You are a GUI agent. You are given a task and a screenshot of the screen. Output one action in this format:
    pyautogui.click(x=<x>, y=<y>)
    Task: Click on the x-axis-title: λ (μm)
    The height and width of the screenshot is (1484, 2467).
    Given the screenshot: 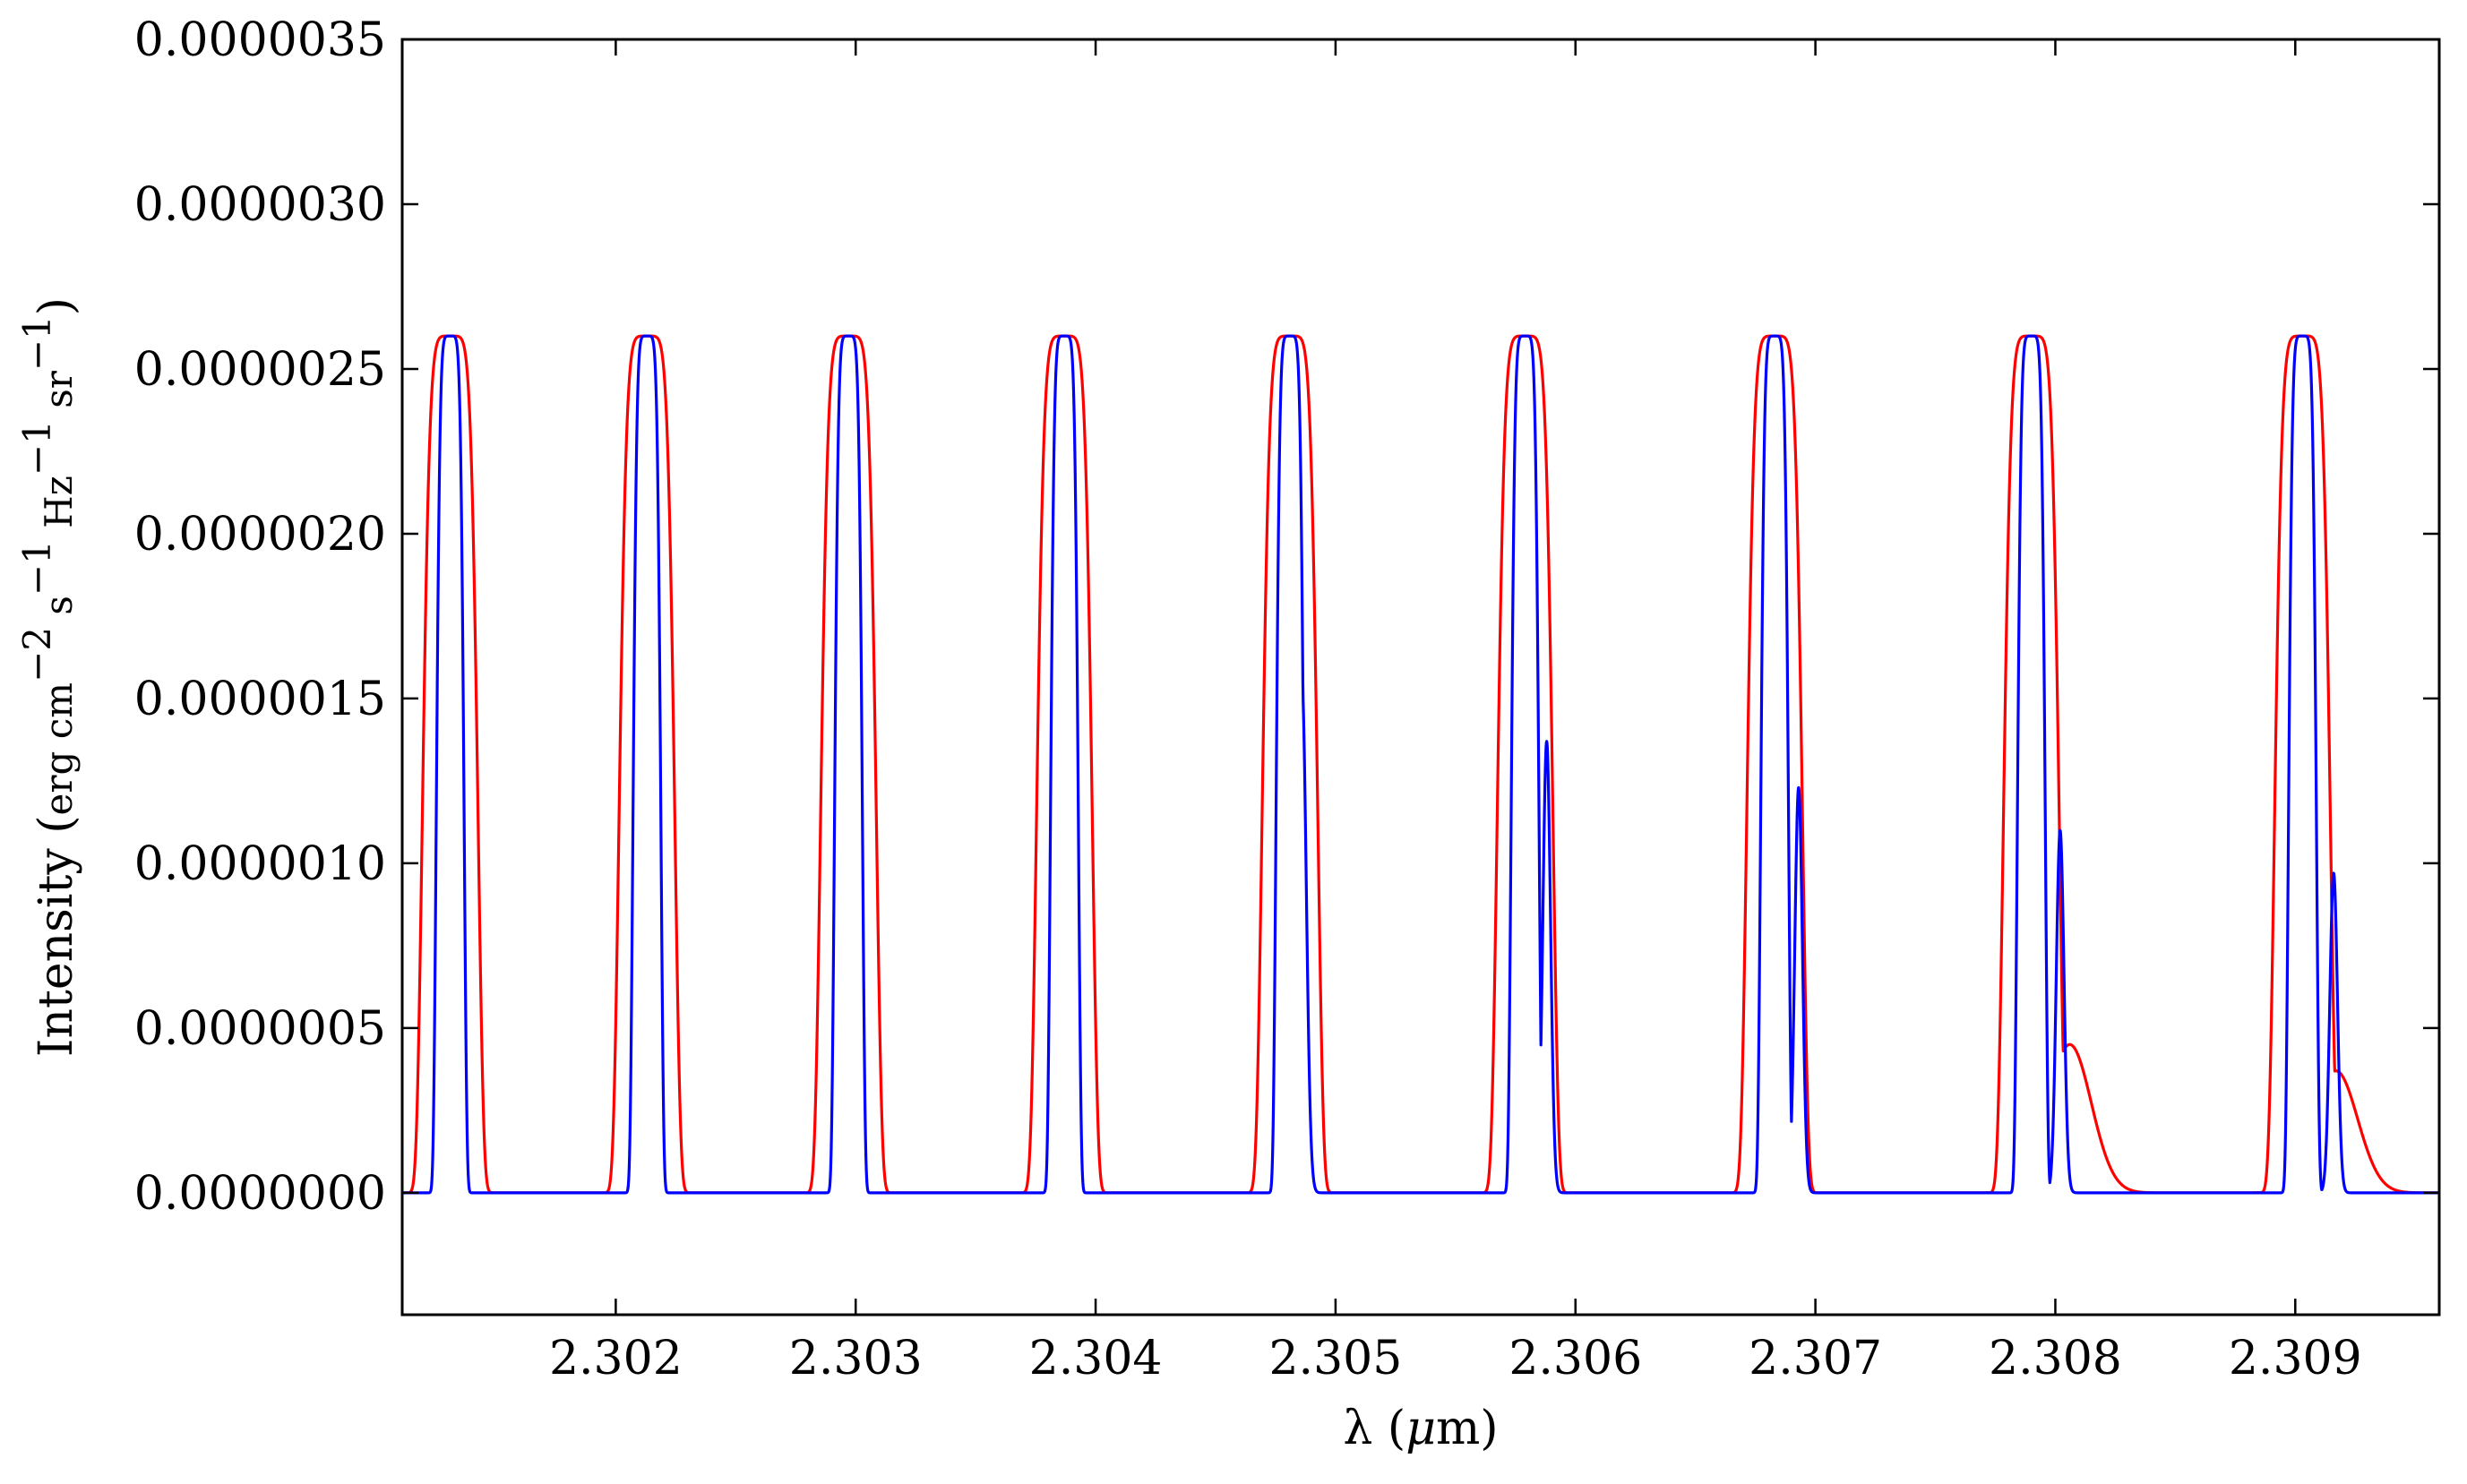 What is the action you would take?
    pyautogui.click(x=1420, y=1428)
    